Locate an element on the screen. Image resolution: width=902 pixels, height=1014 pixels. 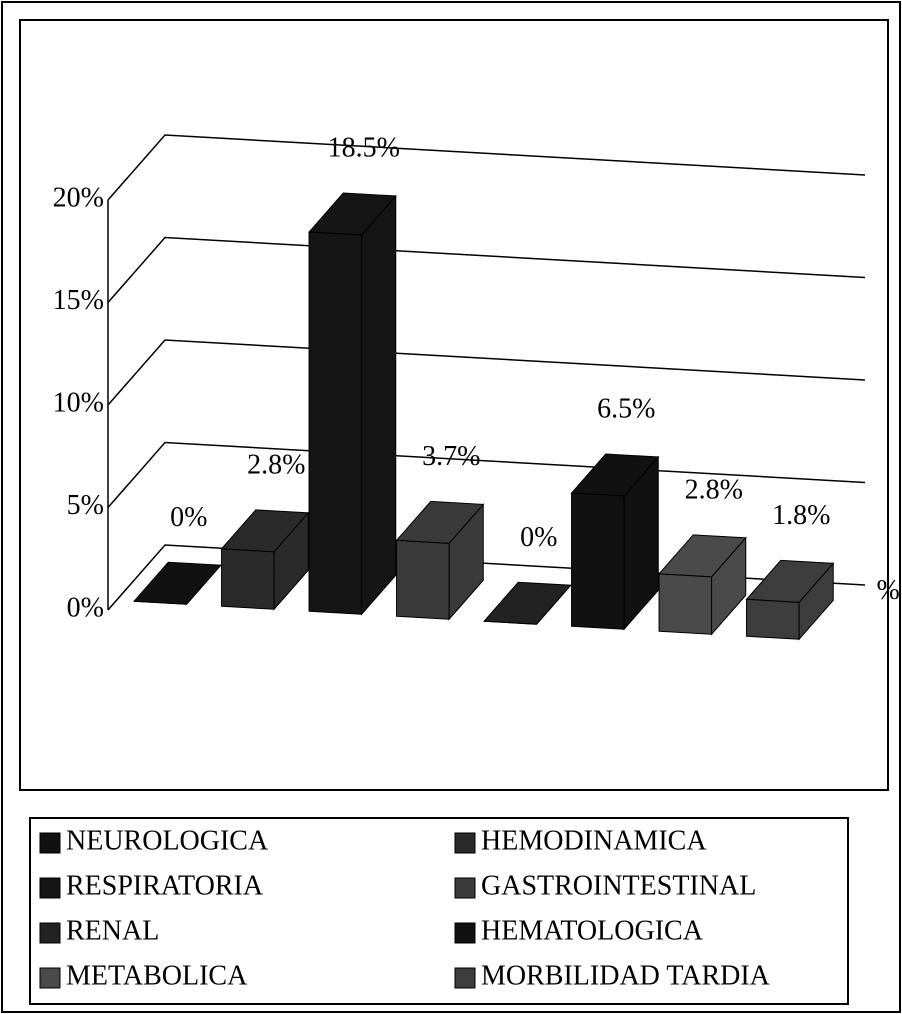
value-label: 6.5% is located at coordinates (626, 409).